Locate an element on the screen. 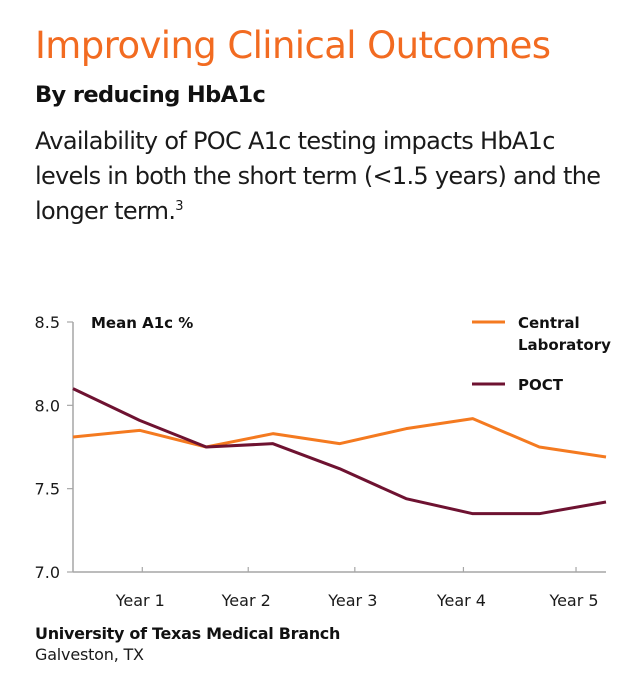 This screenshot has width=636, height=700. y-axis: 8.5 8.0 7.5 7.0 is located at coordinates (54, 447).